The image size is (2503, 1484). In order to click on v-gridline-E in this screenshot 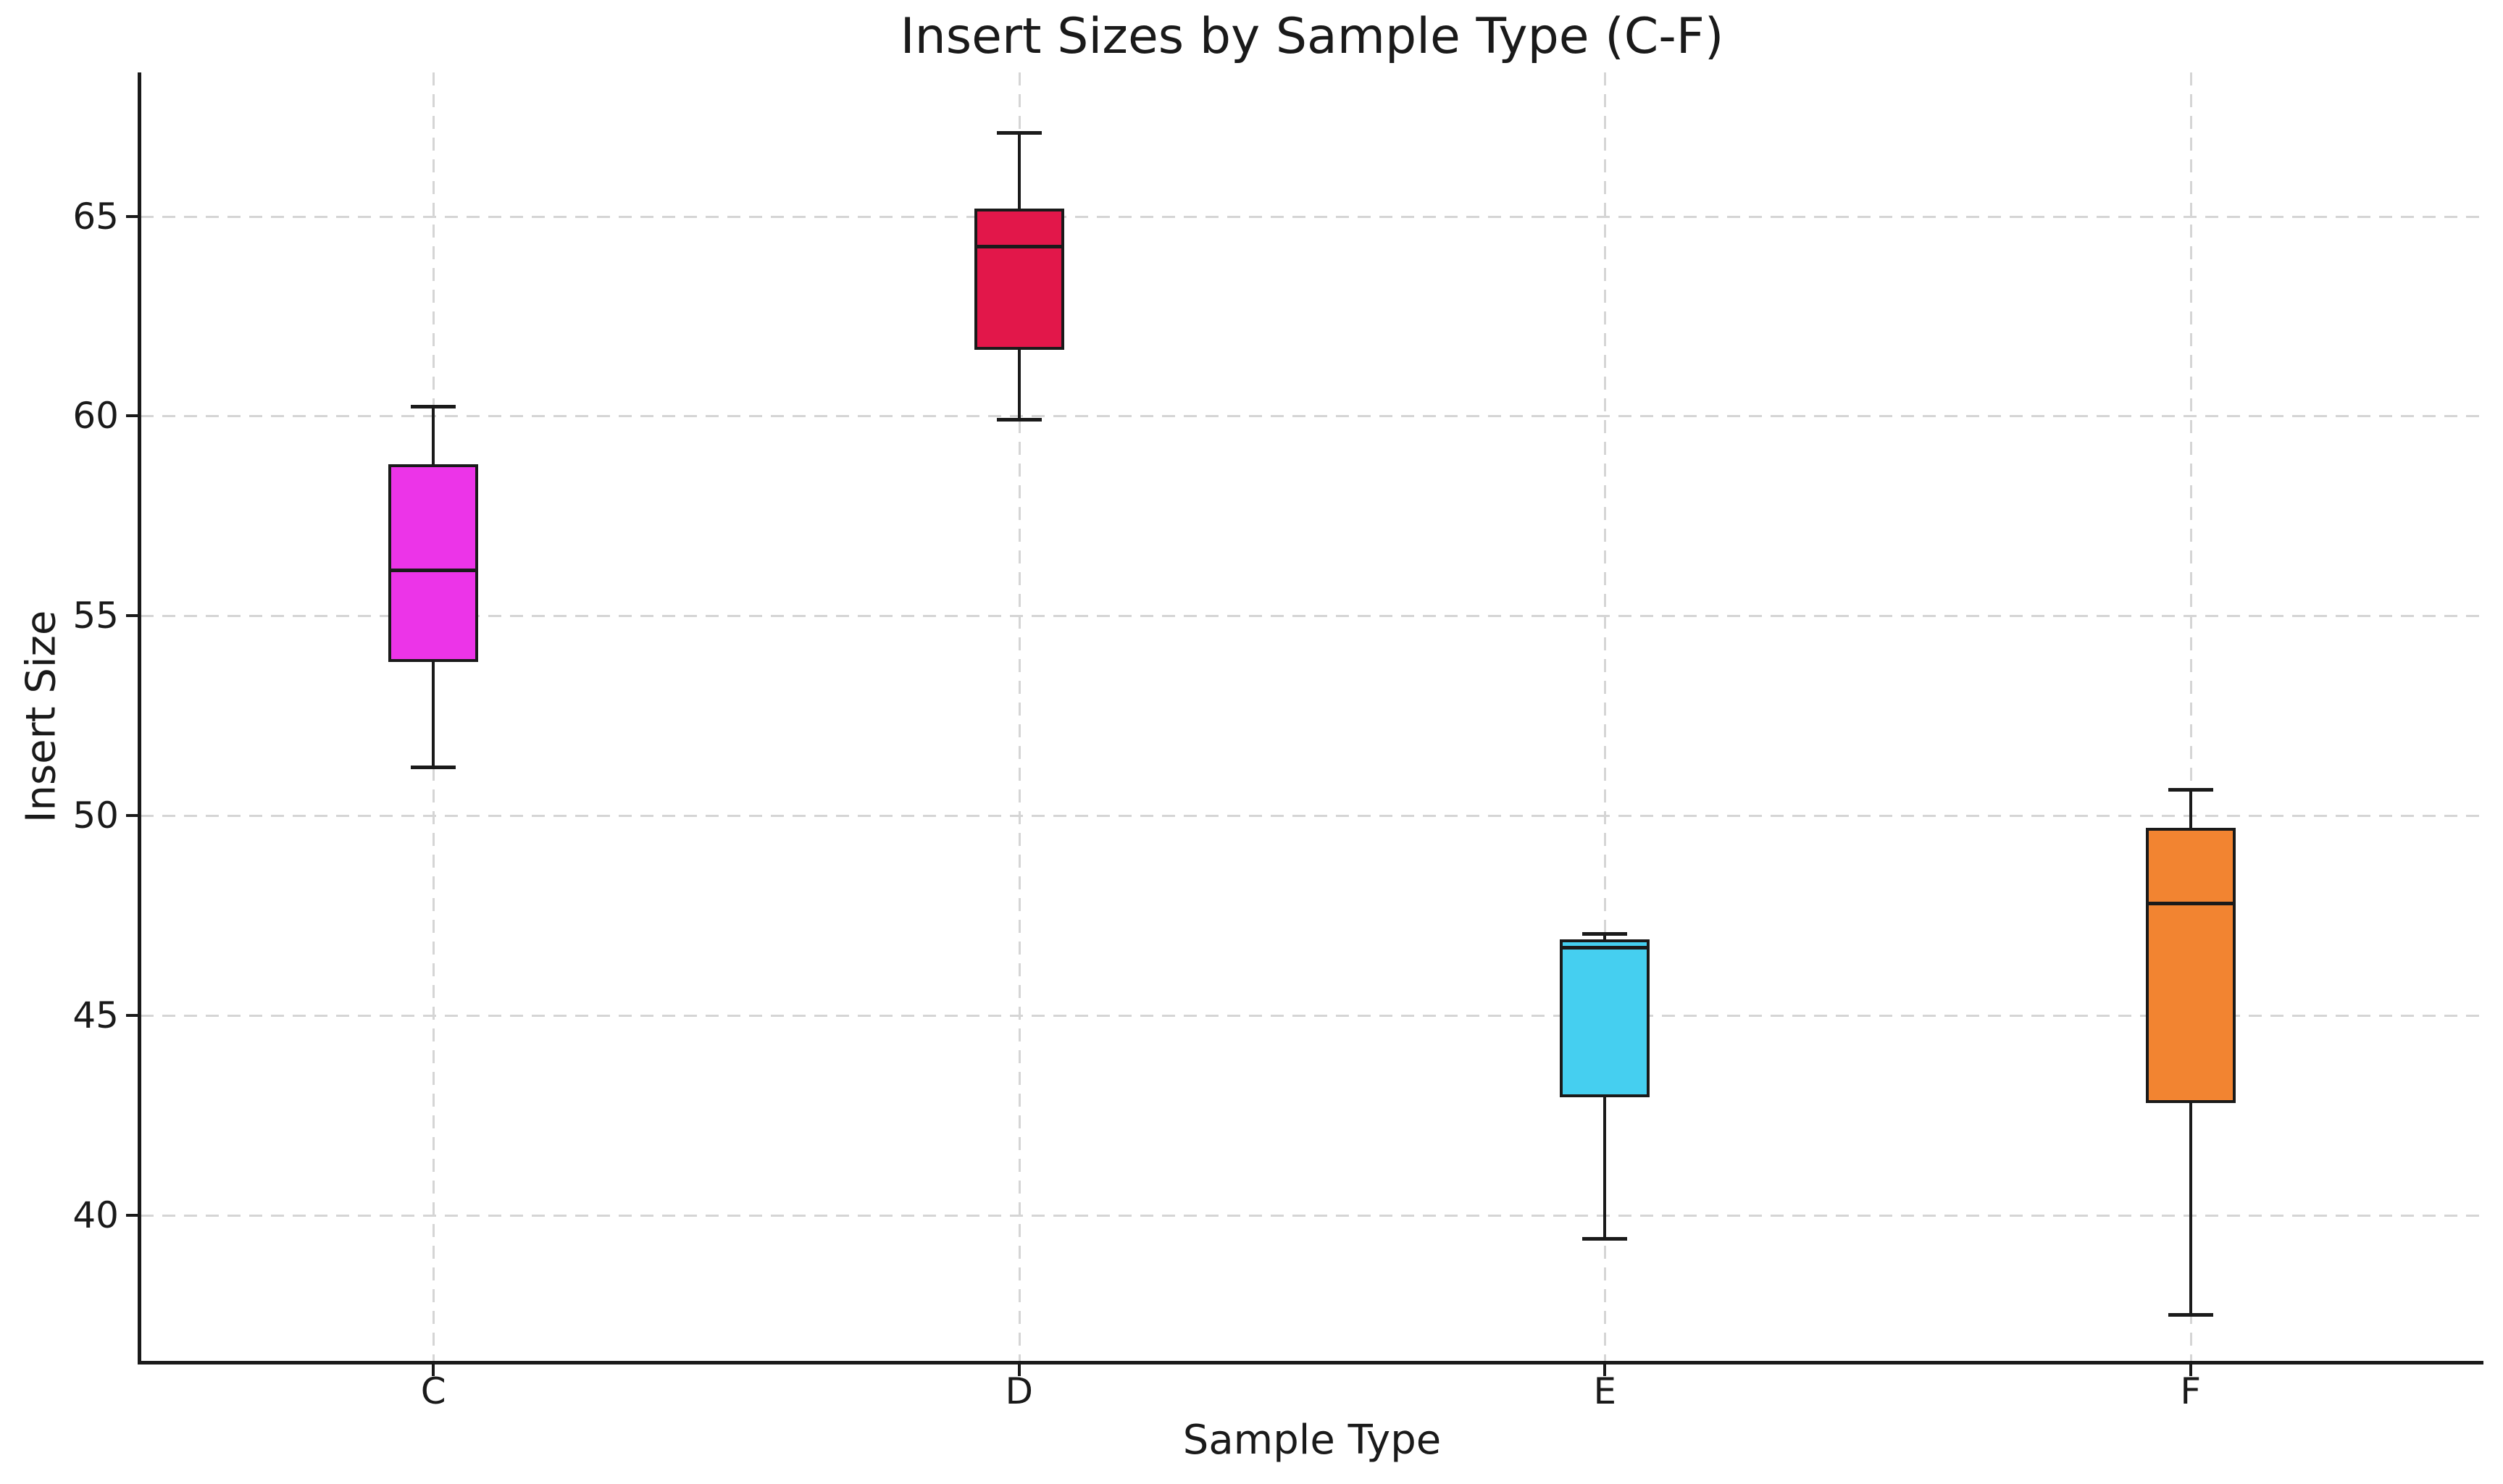, I will do `click(1605, 716)`.